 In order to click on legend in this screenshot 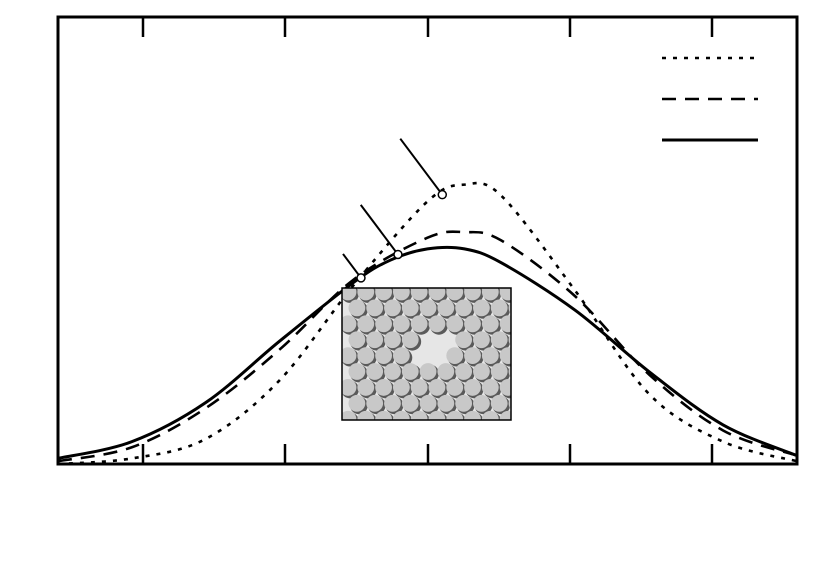, I will do `click(710, 99)`.